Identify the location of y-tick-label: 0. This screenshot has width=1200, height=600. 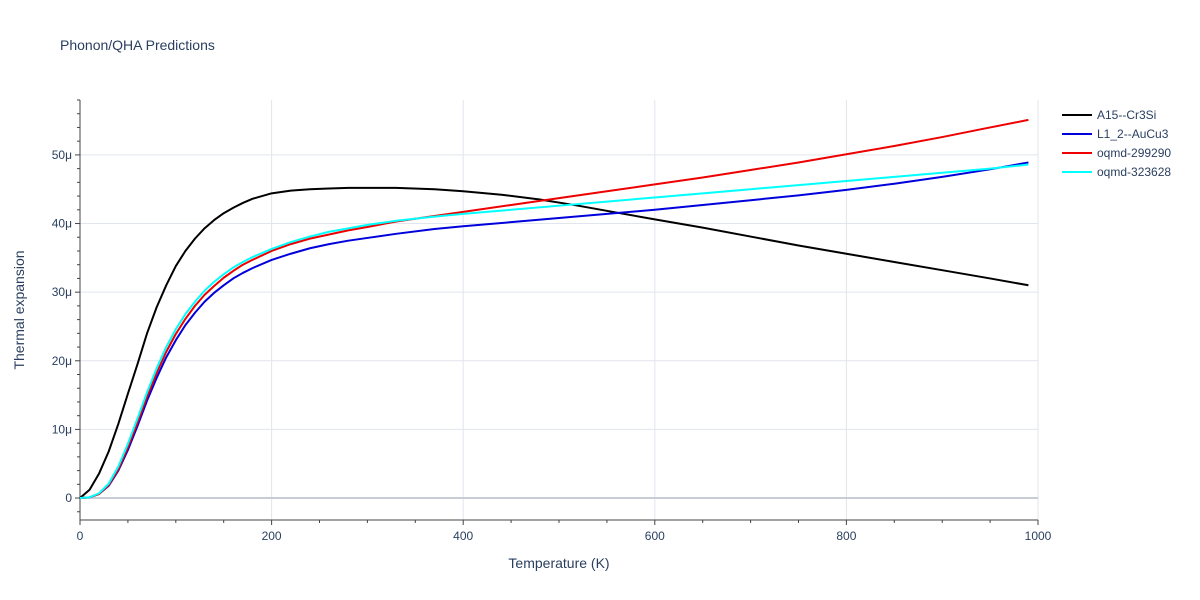
(68, 498).